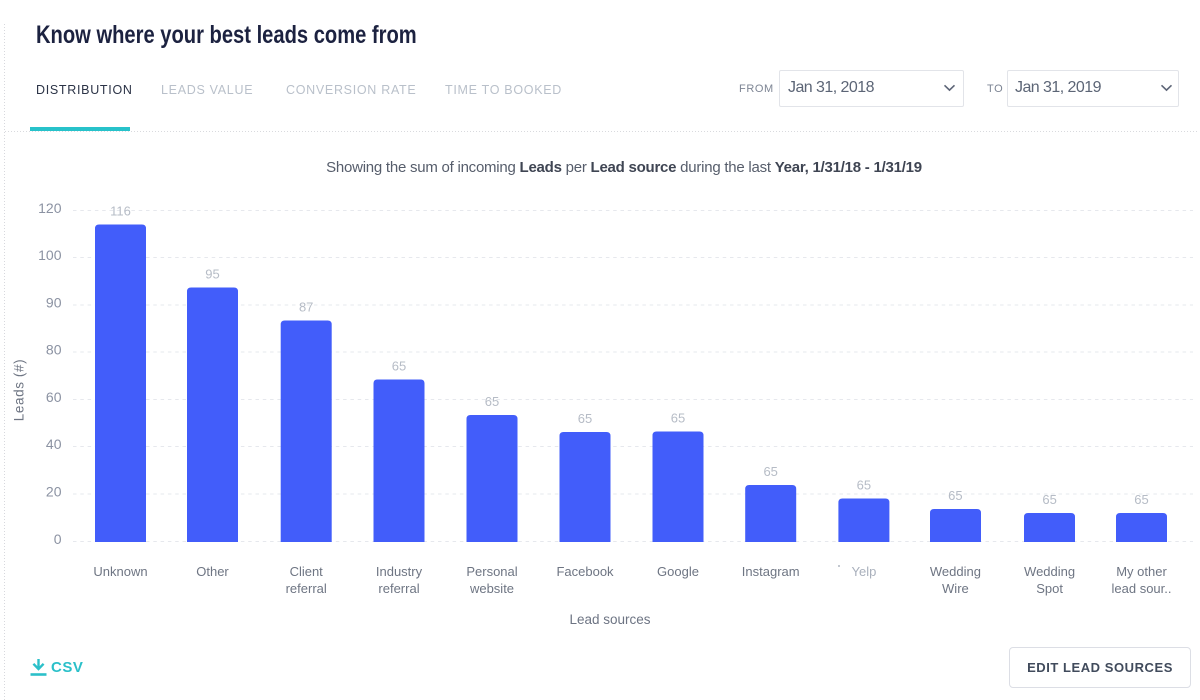 The image size is (1200, 700). What do you see at coordinates (54, 397) in the screenshot?
I see `svg-text: 60` at bounding box center [54, 397].